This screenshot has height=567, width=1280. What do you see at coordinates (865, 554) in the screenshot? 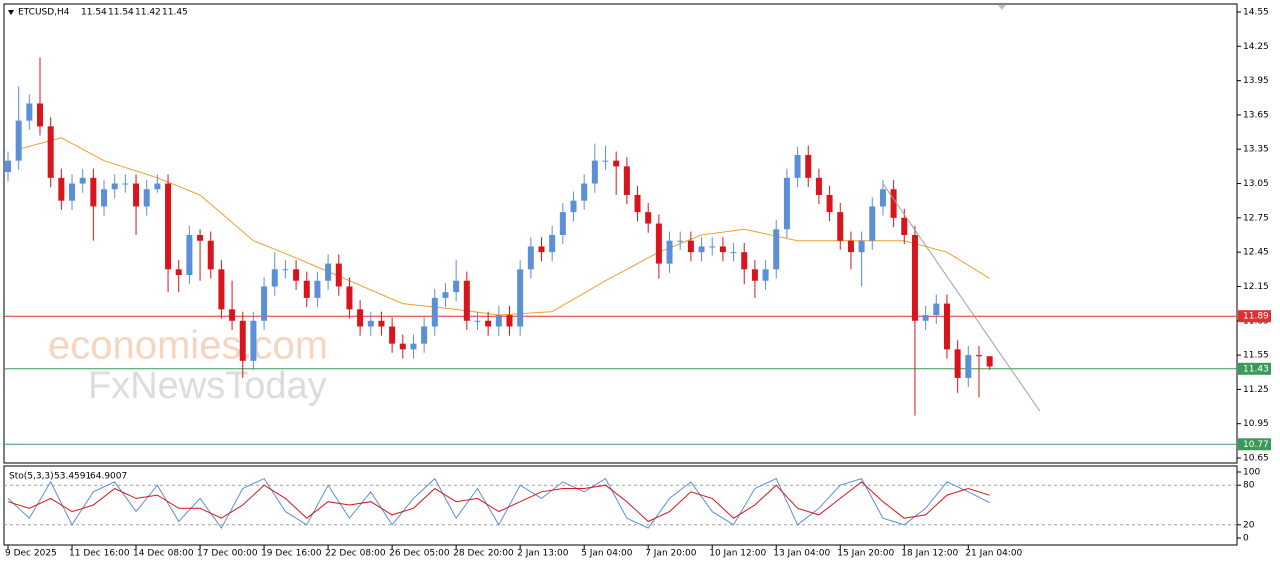
I see `x-tick-label: 15 Jan 20:00` at bounding box center [865, 554].